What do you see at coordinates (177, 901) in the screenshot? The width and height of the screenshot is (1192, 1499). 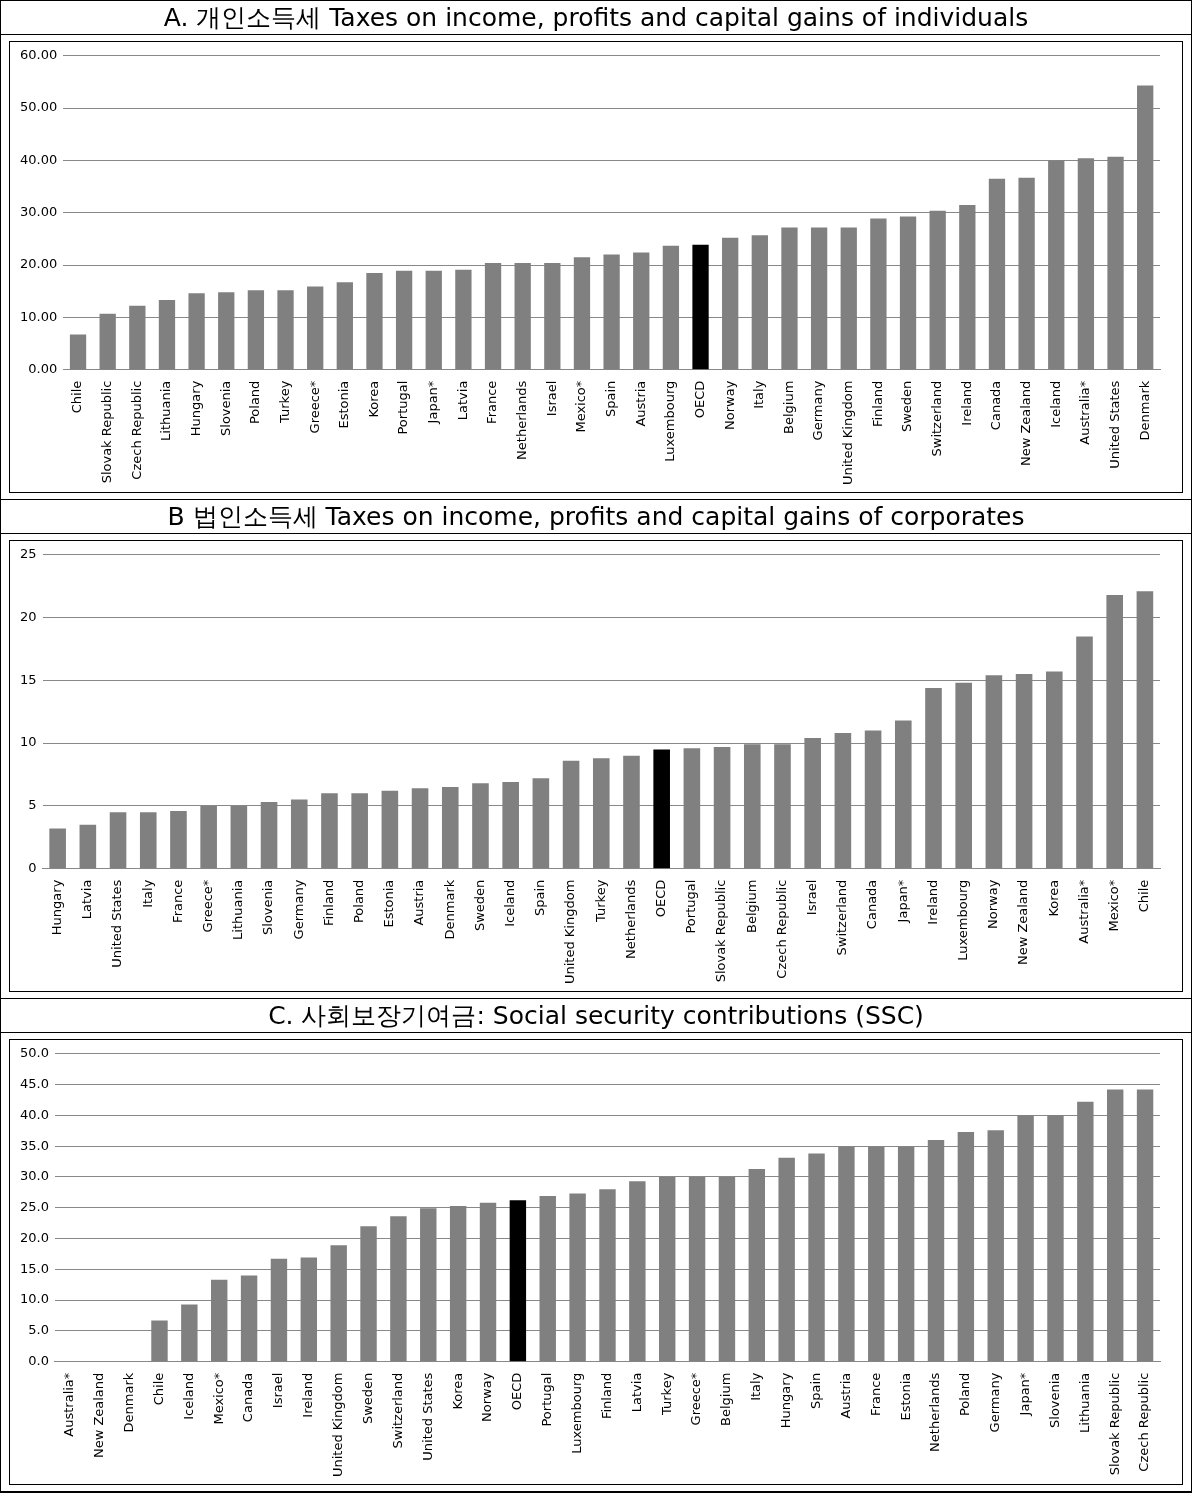 I see `x-tick-label: France` at bounding box center [177, 901].